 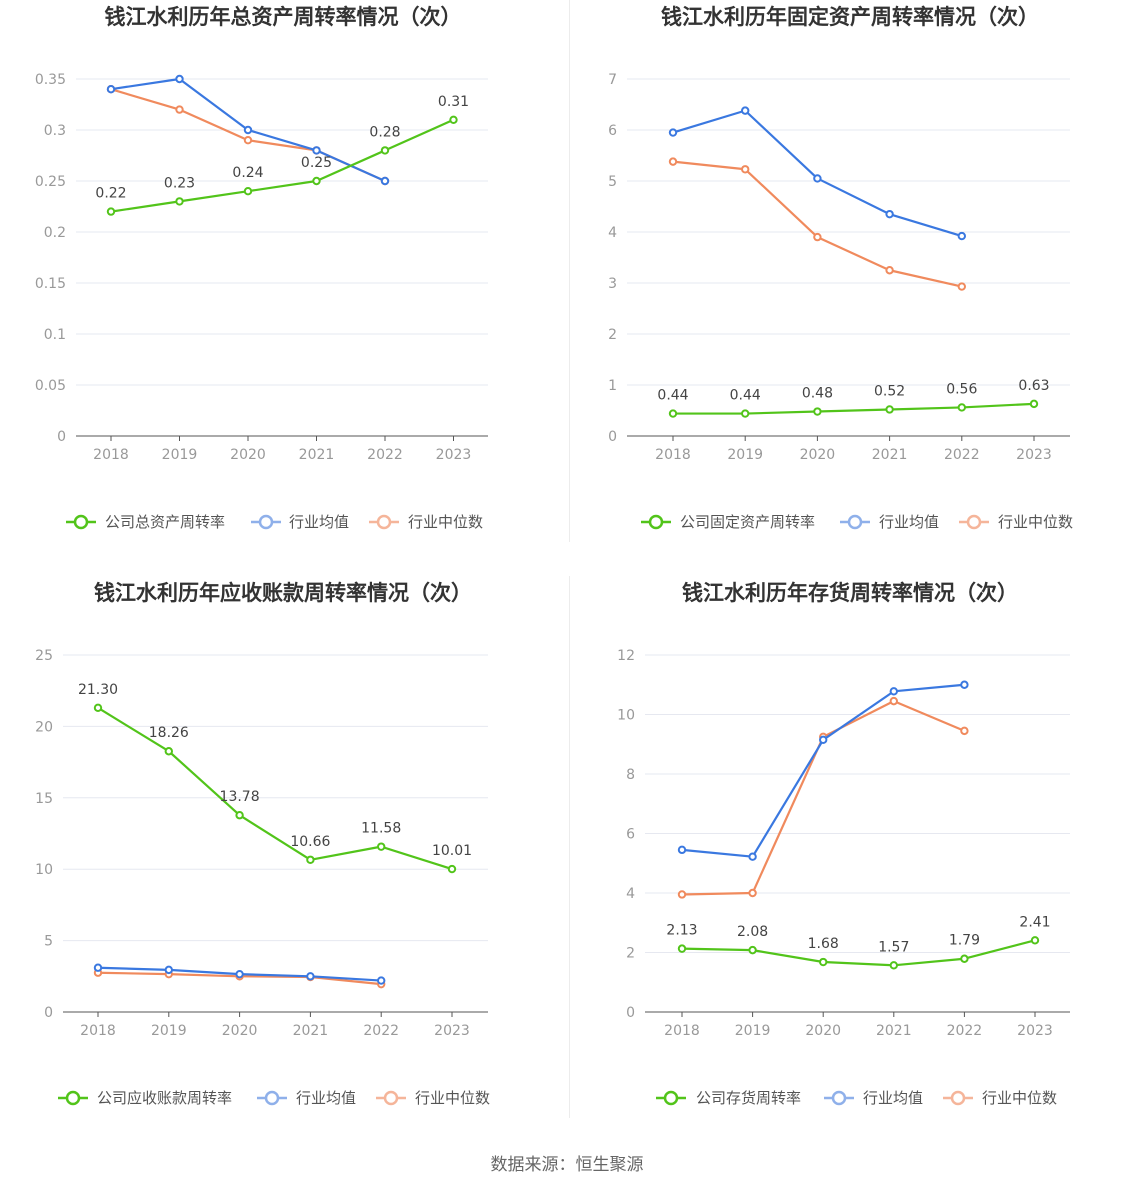 I want to click on y-tick-label: 0.3, so click(x=55, y=131).